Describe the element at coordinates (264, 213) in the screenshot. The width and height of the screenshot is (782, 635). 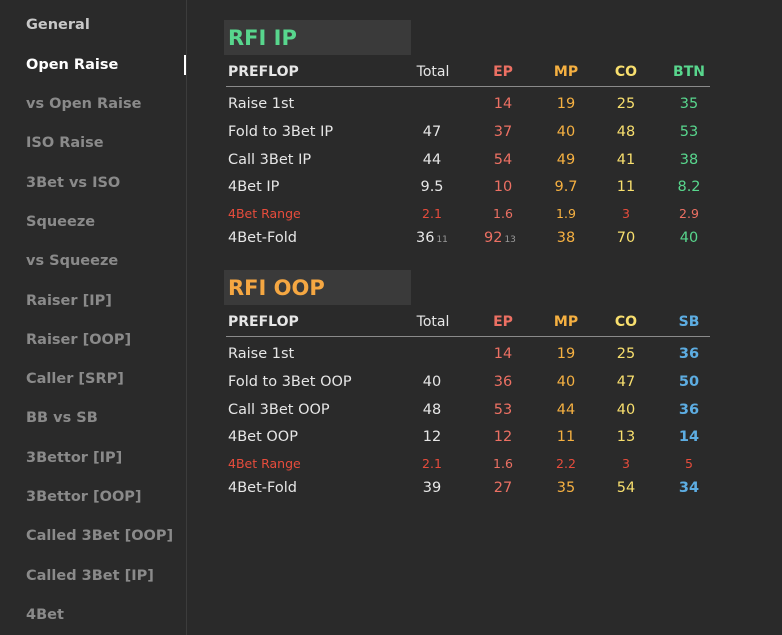
I see `row-label-range: 4Bet Range` at that location.